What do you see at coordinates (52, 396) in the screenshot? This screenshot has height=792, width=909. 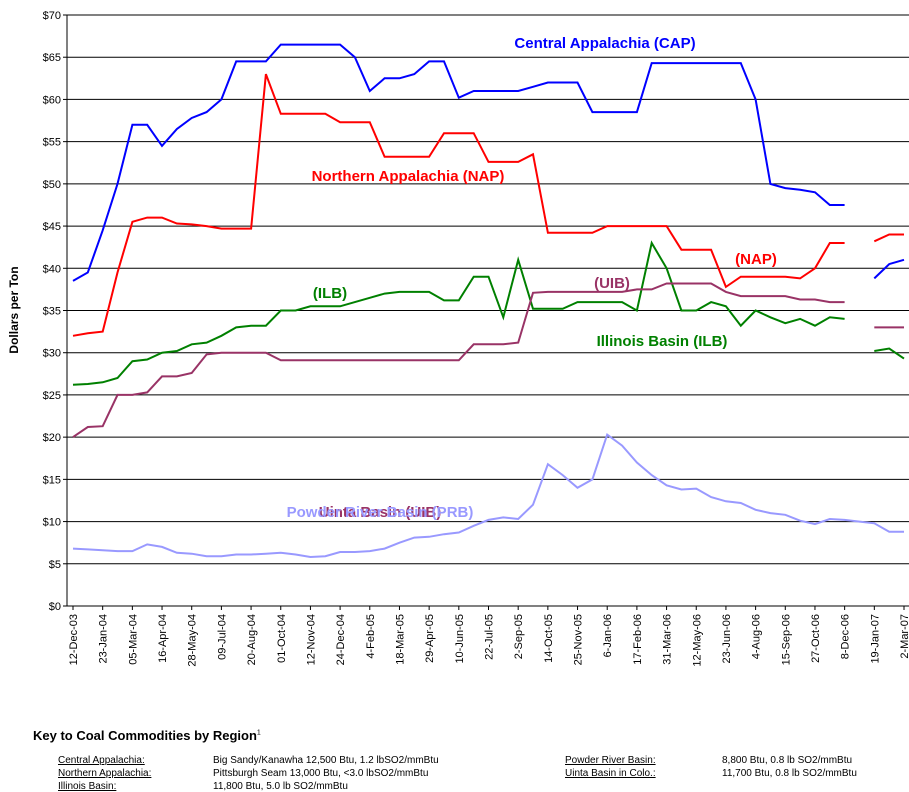 I see `y-tick-label: $25` at bounding box center [52, 396].